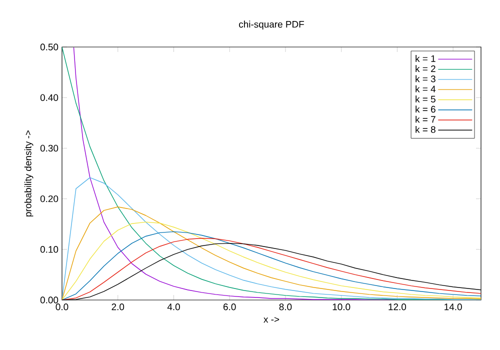 This screenshot has width=500, height=350. What do you see at coordinates (426, 129) in the screenshot?
I see `legend-label: k = 8` at bounding box center [426, 129].